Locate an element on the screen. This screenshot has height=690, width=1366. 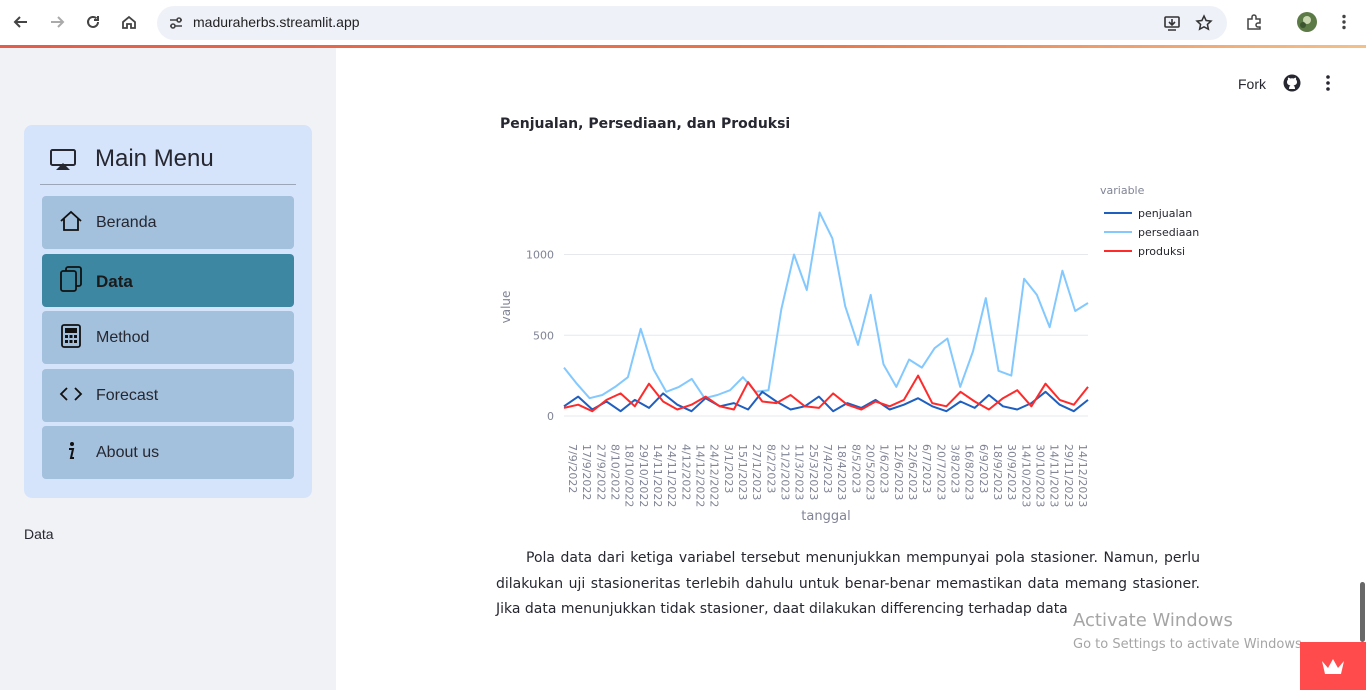
sidebar-item-about-us: About us is located at coordinates (168, 452).